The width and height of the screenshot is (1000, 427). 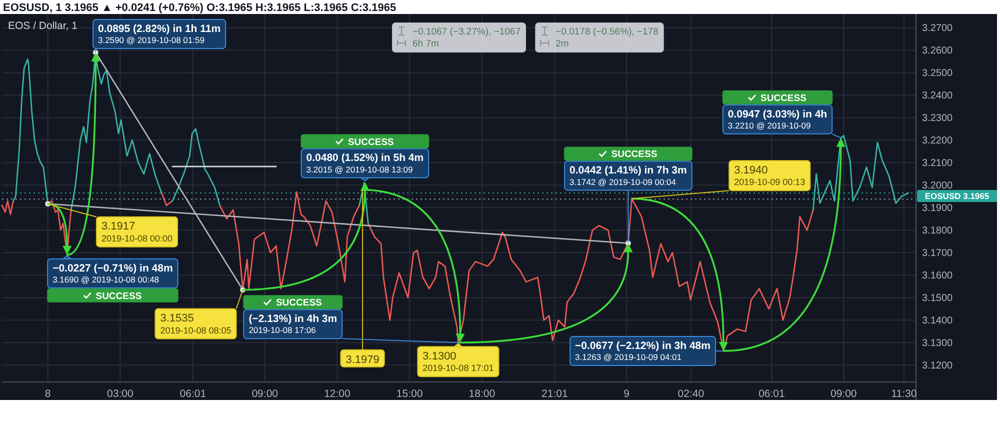 I want to click on annotation: −0.1067 (−3.27%), −1067 6h 7m, so click(x=466, y=38).